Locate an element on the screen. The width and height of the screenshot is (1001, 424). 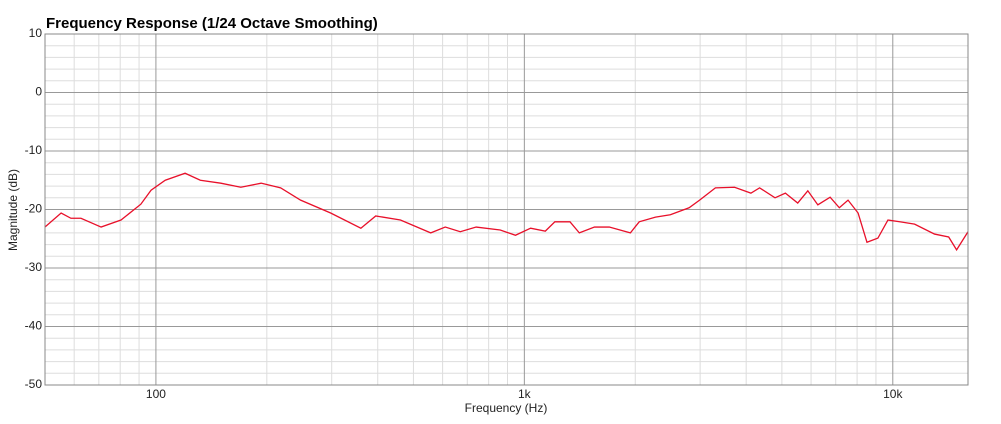
x-tick-label: 1k is located at coordinates (525, 394).